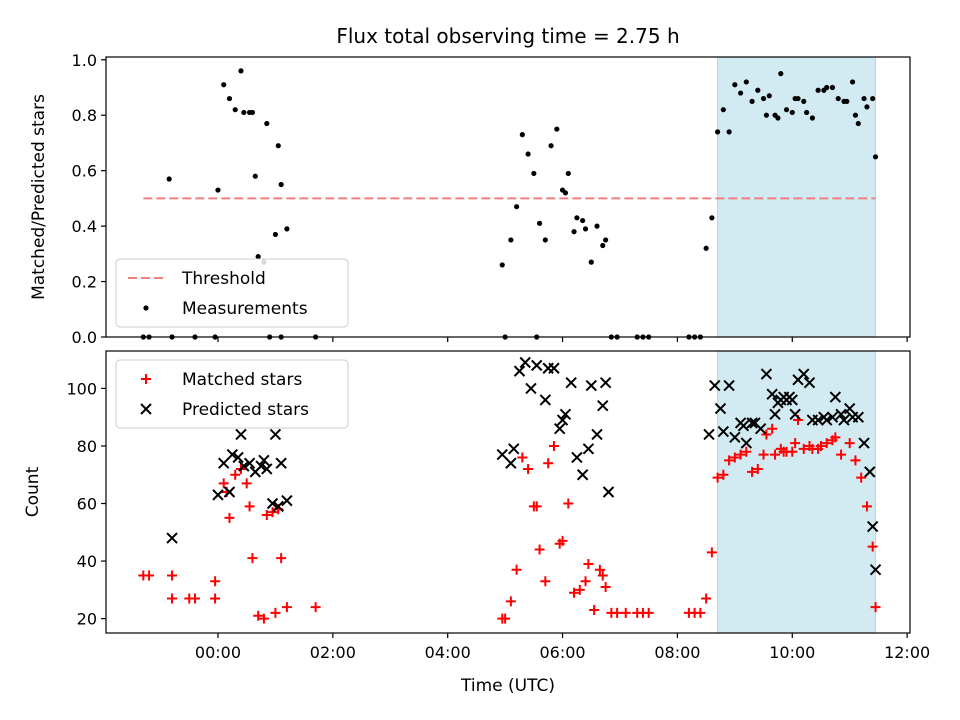 This screenshot has width=960, height=720. I want to click on legend: Matched stars Predicted stars, so click(232, 394).